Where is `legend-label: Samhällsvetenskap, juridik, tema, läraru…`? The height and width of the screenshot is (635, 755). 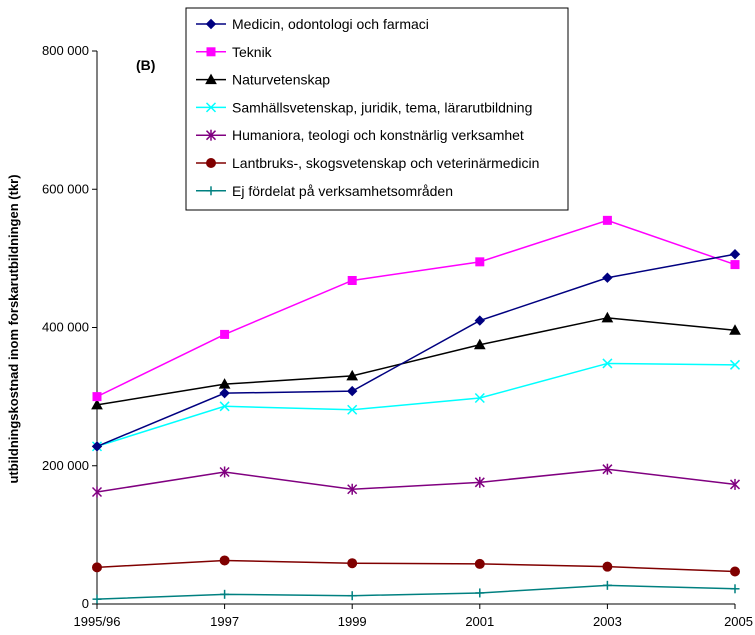 legend-label: Samhällsvetenskap, juridik, tema, läraru… is located at coordinates (382, 107).